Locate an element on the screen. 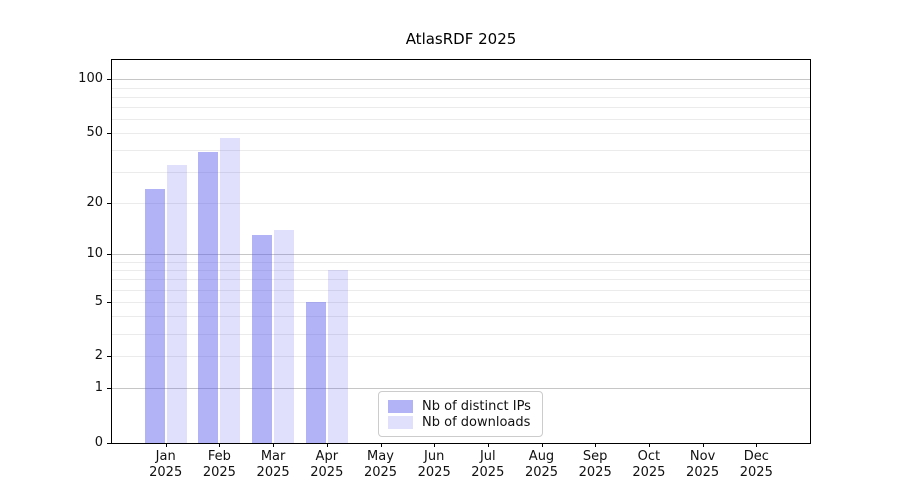 The width and height of the screenshot is (900, 500). bar-feb-series1 is located at coordinates (230, 290).